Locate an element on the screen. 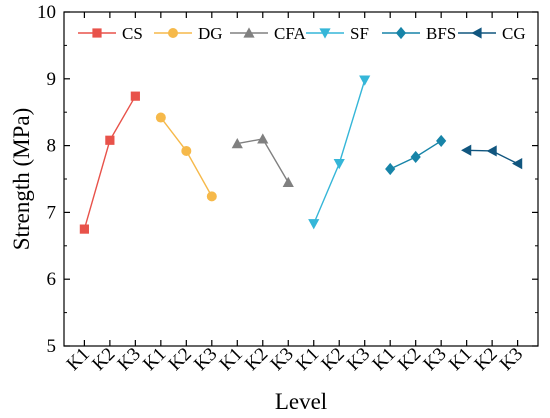  y-tick-label: 7 is located at coordinates (52, 212).